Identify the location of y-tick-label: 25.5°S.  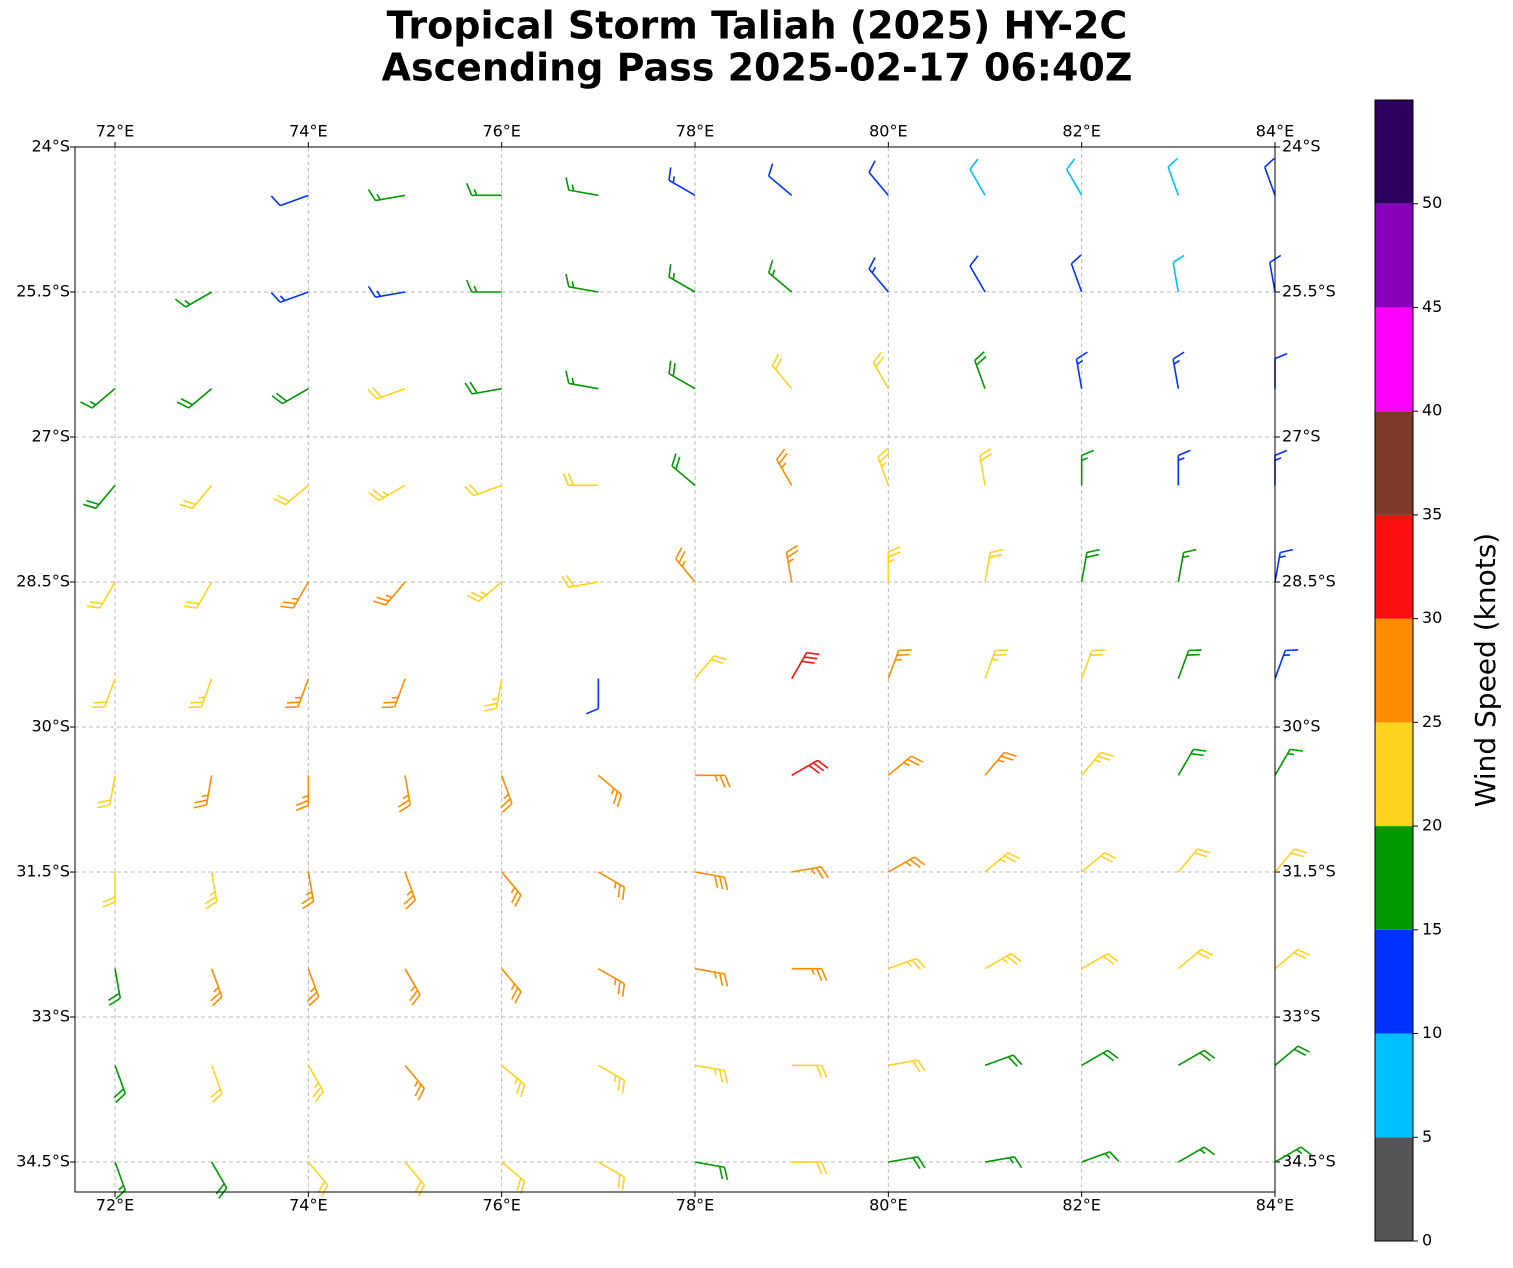
(43, 291).